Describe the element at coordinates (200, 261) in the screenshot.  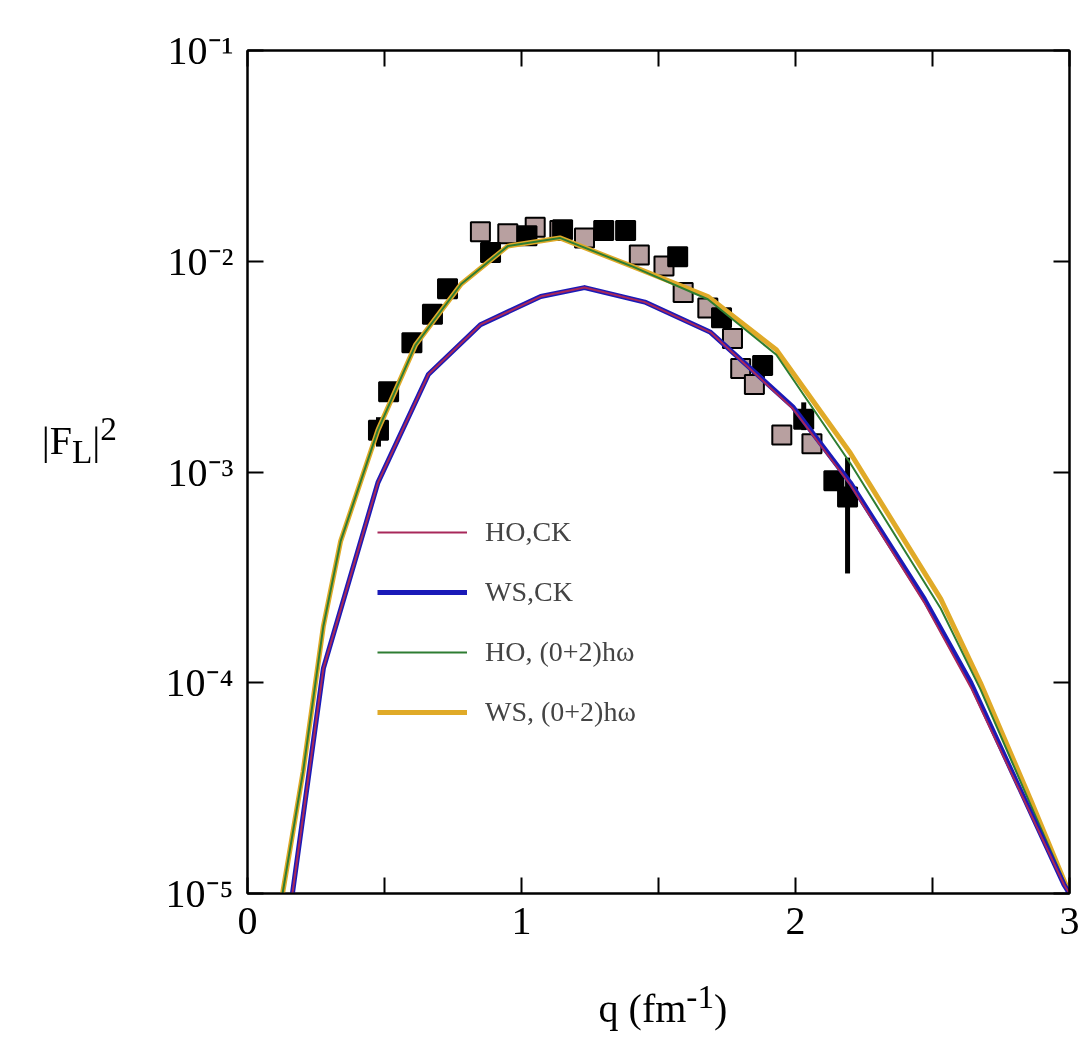
I see `y-tick-label: 10⁻²` at that location.